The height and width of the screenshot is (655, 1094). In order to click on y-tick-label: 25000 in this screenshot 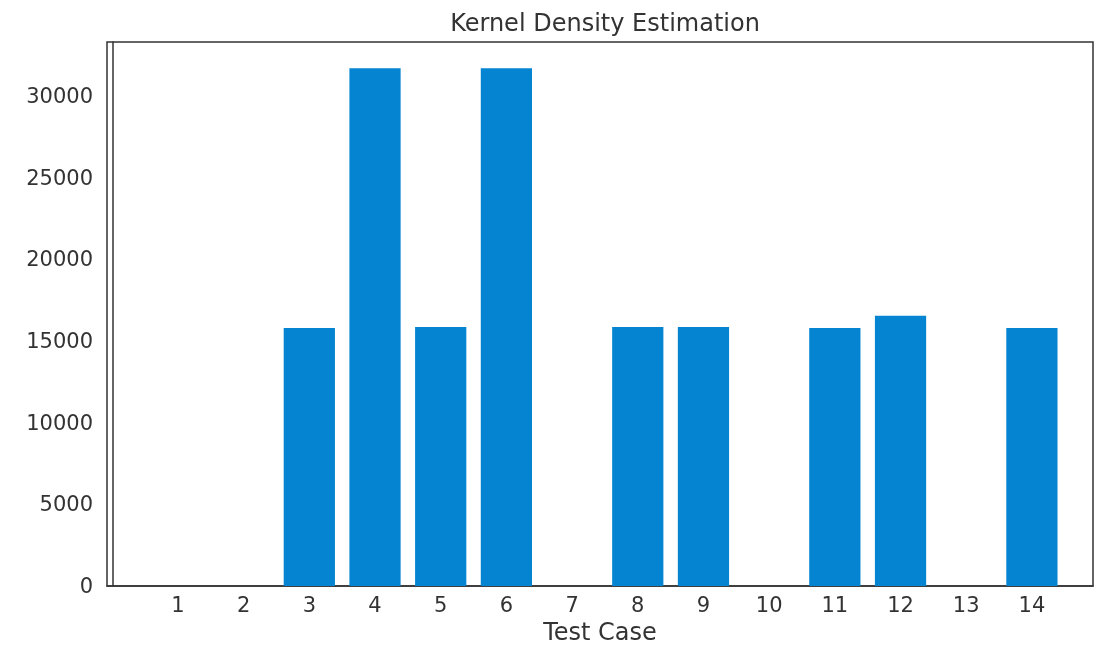, I will do `click(59, 177)`.